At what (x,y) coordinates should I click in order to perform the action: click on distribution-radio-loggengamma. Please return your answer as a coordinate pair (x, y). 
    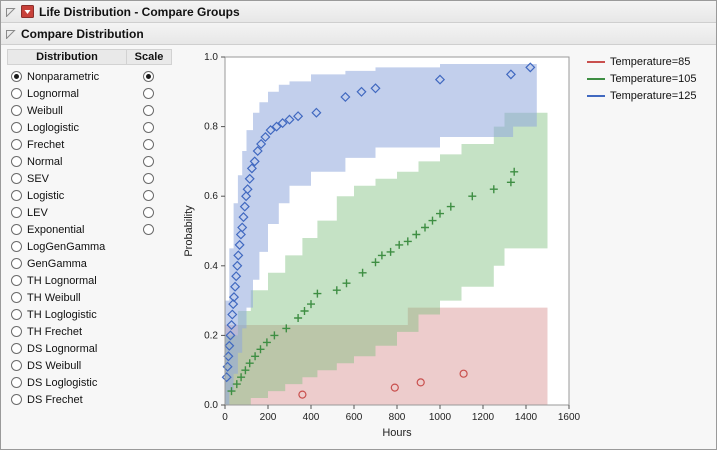
    Looking at the image, I should click on (16, 246).